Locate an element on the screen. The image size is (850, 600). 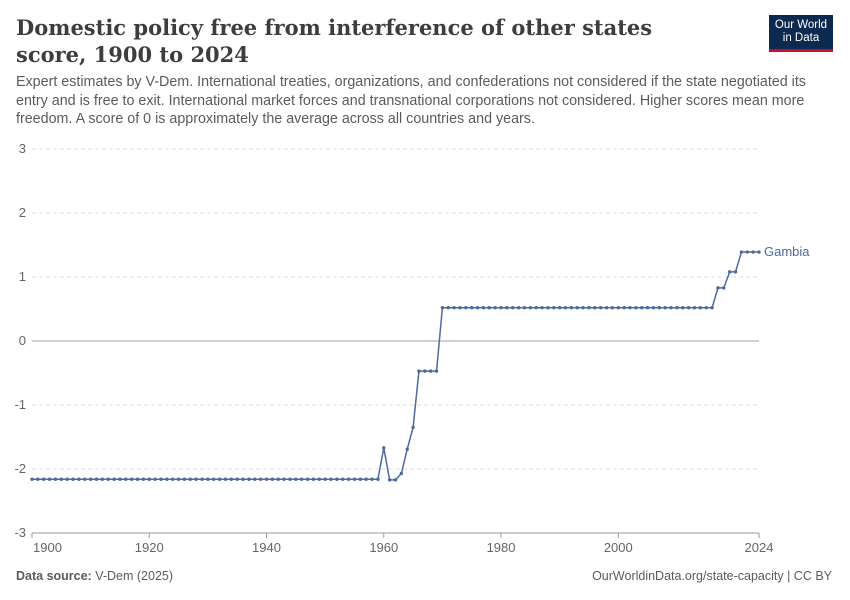
owid-logo: Our World in Data is located at coordinates (801, 33).